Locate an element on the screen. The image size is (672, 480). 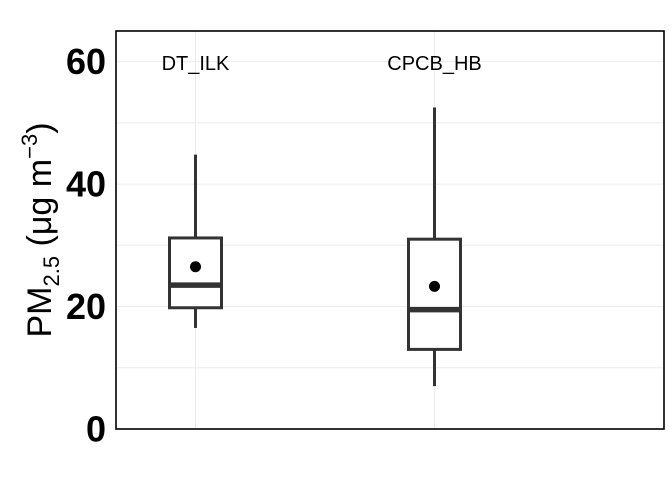
y-tick-label: 0 is located at coordinates (96, 429).